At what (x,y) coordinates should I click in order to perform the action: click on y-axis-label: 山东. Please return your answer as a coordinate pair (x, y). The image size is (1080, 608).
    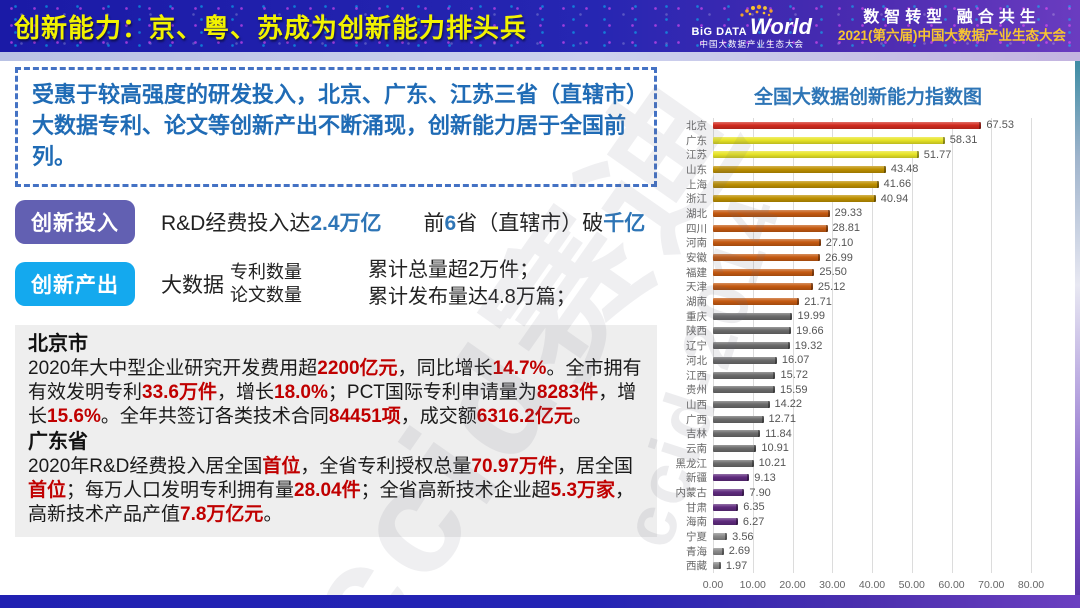
    Looking at the image, I should click on (696, 169).